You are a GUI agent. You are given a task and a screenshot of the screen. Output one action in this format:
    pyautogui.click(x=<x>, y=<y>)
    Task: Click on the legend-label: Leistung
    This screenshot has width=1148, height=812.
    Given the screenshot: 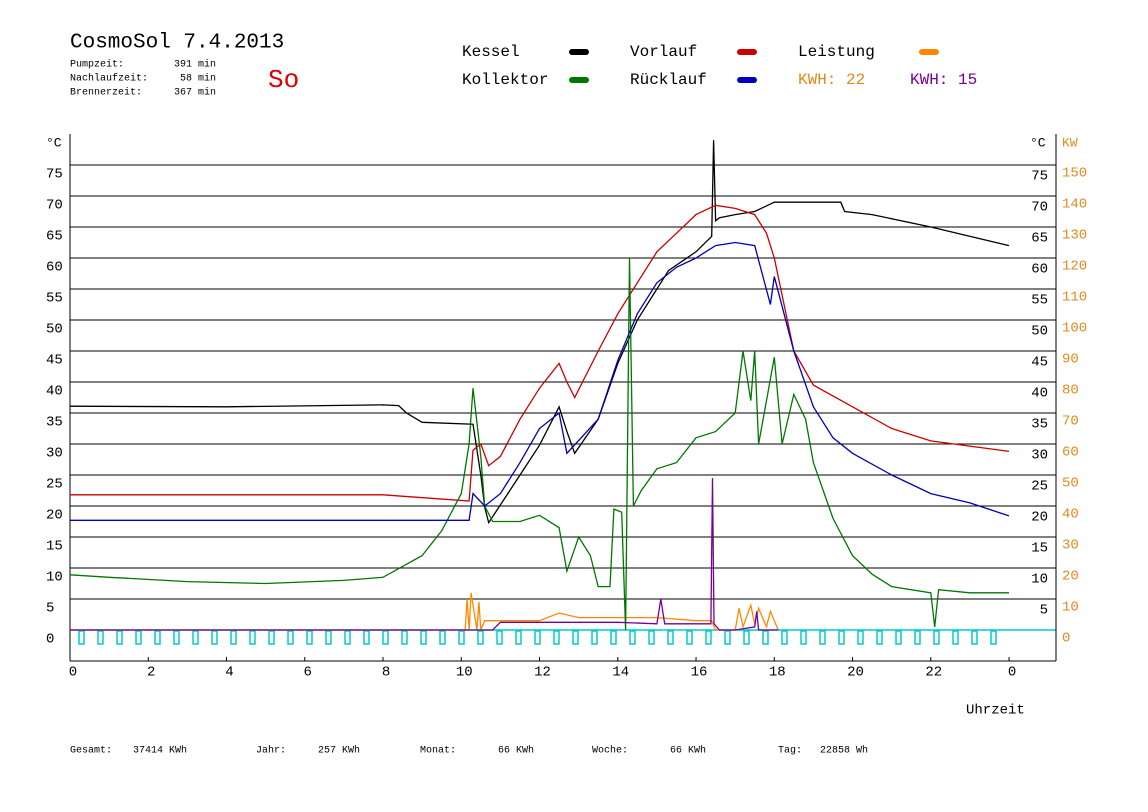 What is the action you would take?
    pyautogui.click(x=836, y=52)
    